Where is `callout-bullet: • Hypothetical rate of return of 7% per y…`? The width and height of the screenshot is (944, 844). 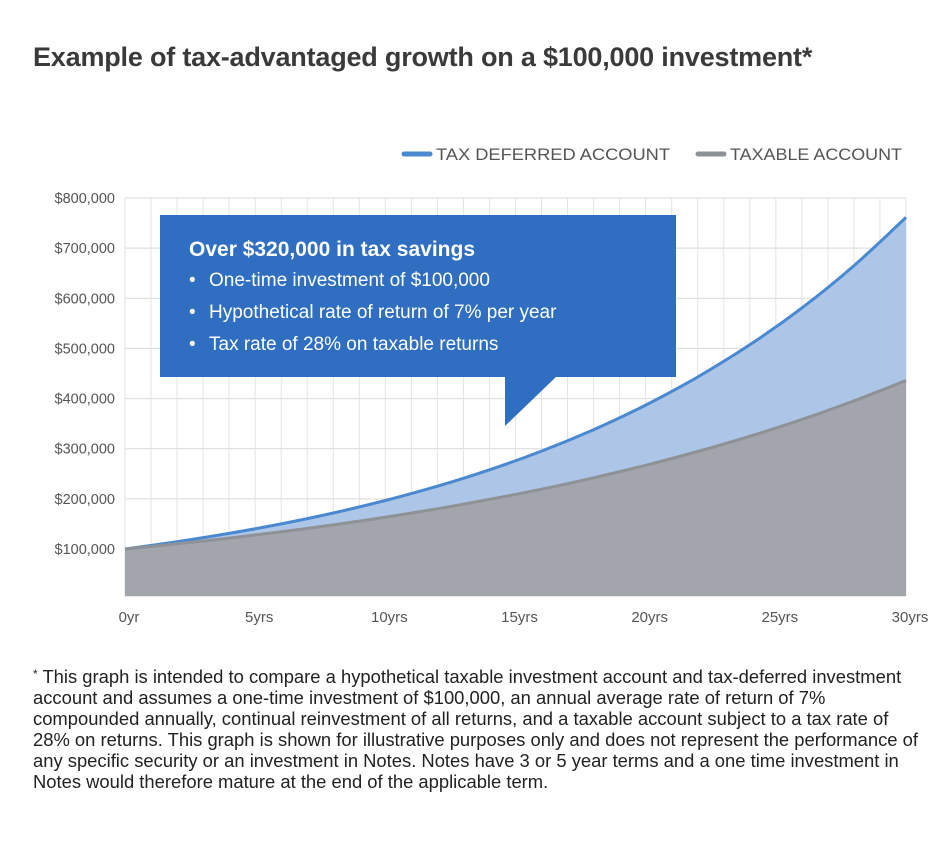 callout-bullet: • Hypothetical rate of return of 7% per y… is located at coordinates (432, 313).